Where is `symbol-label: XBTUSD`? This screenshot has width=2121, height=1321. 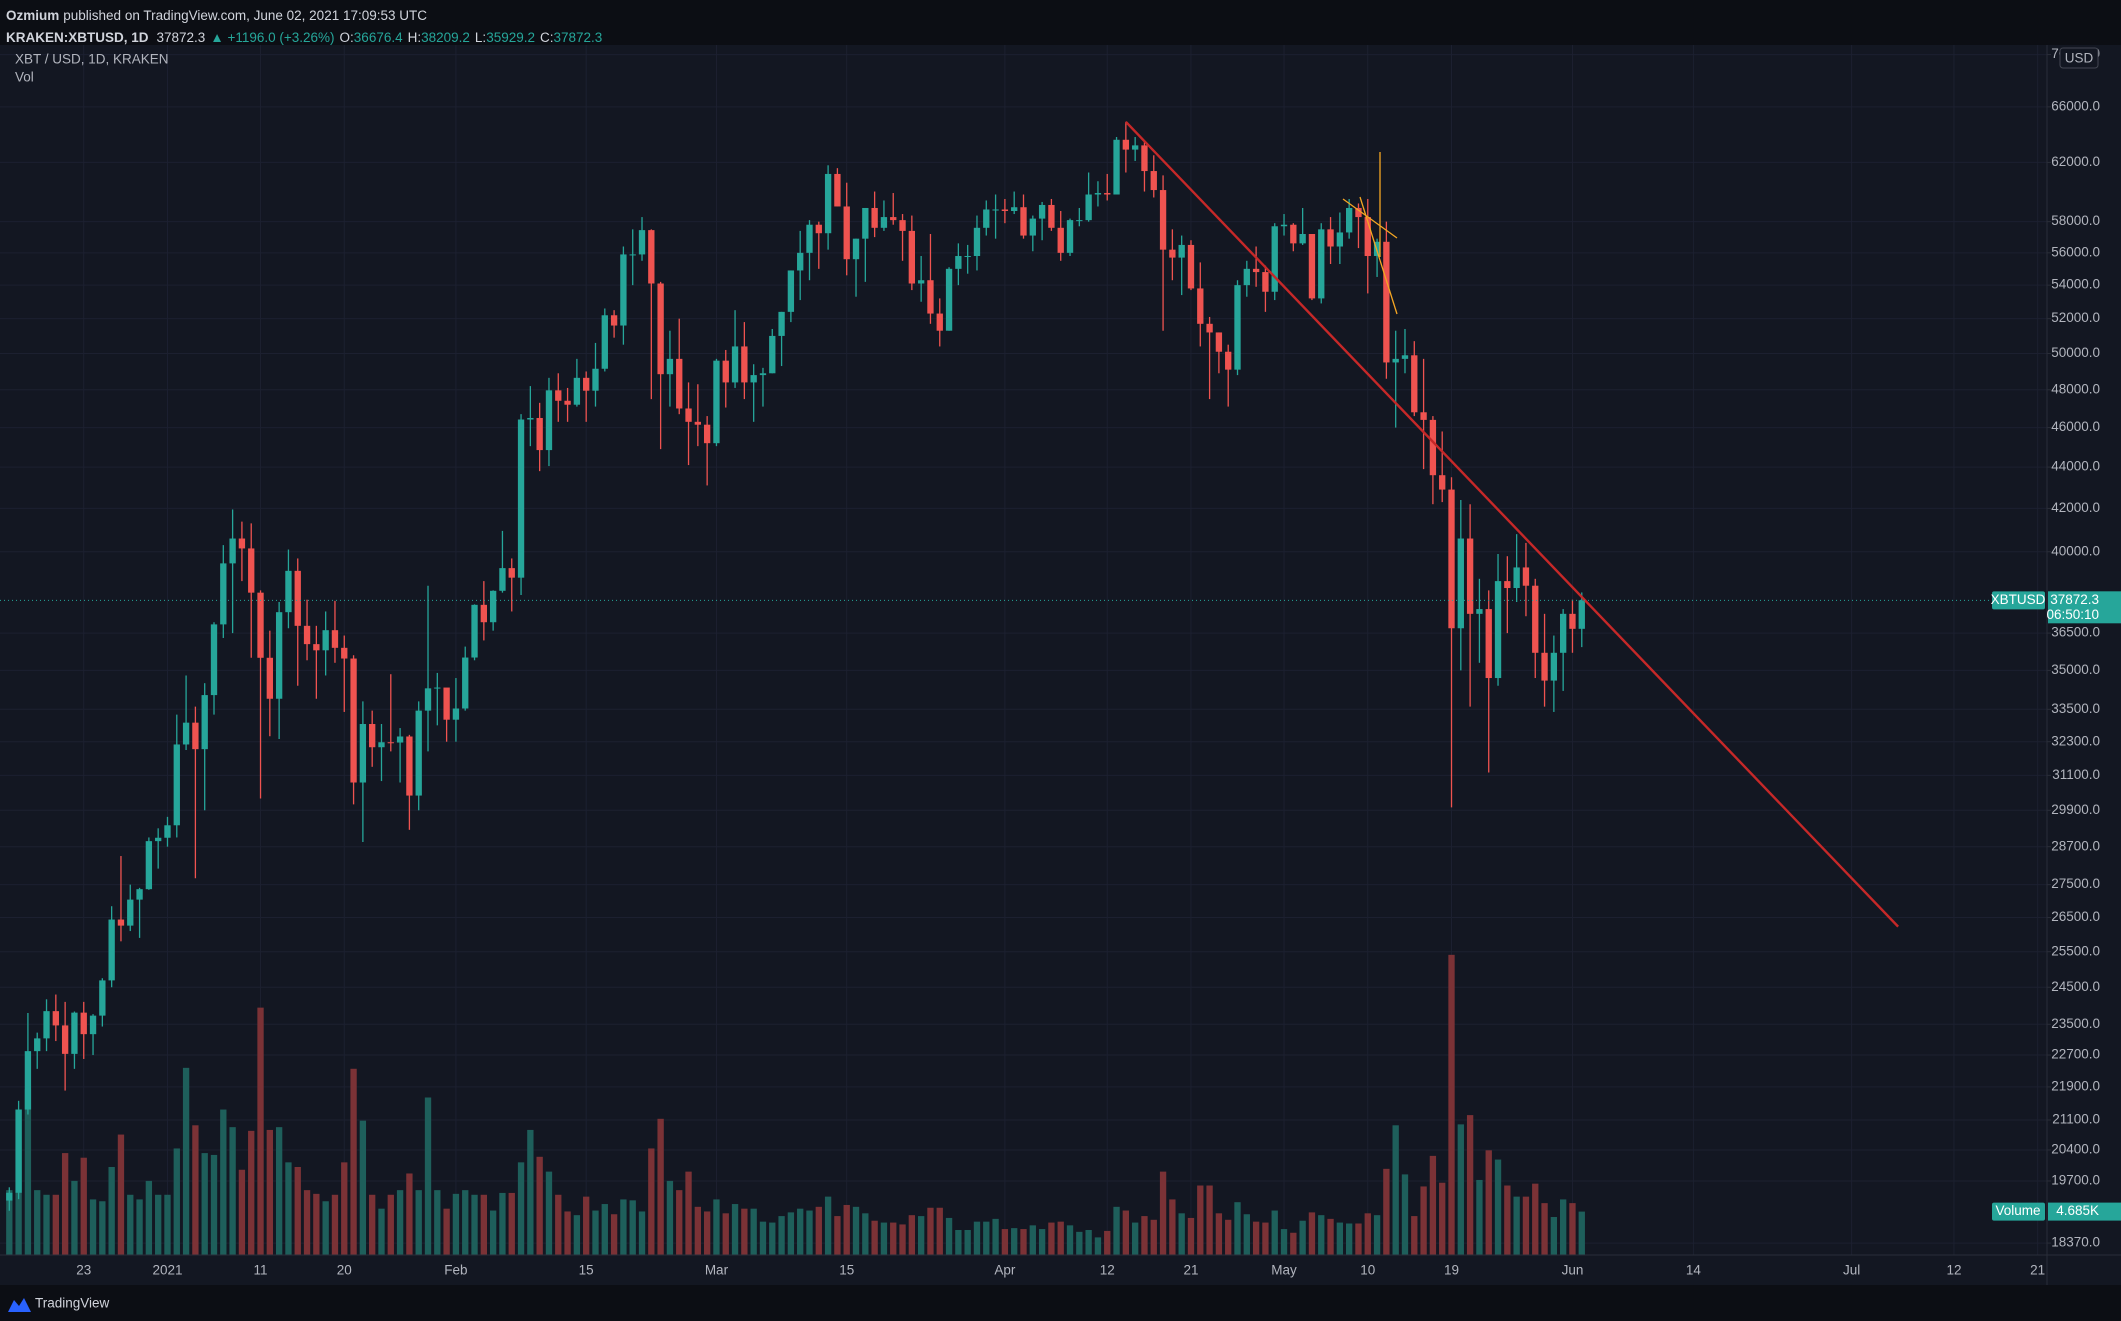 symbol-label: XBTUSD is located at coordinates (2018, 599).